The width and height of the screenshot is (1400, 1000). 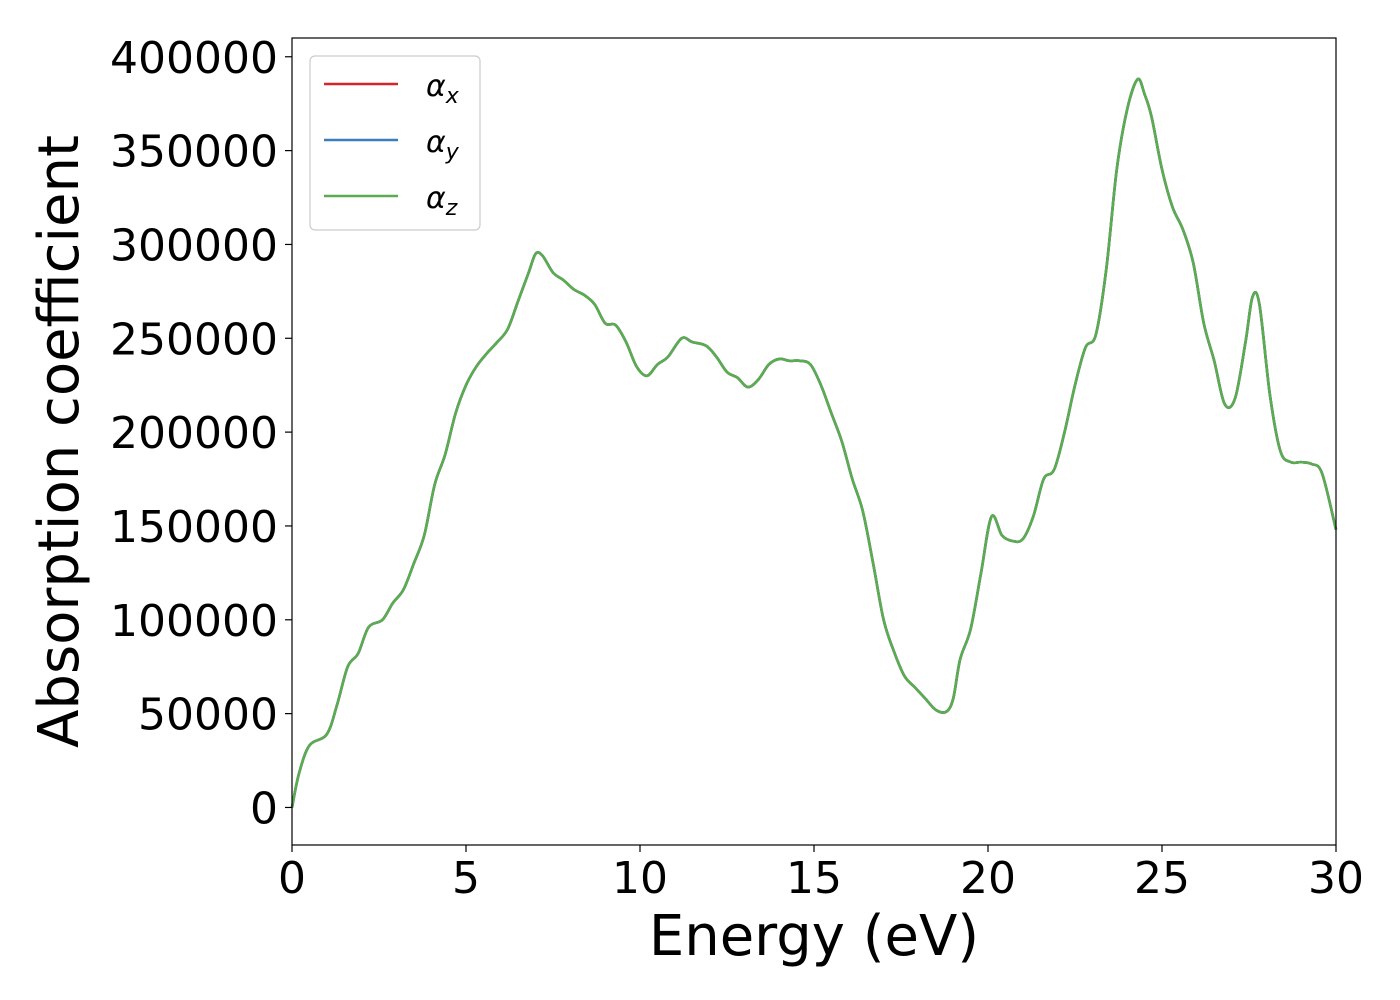 What do you see at coordinates (814, 936) in the screenshot?
I see `x-axis-title: Energy (eV)` at bounding box center [814, 936].